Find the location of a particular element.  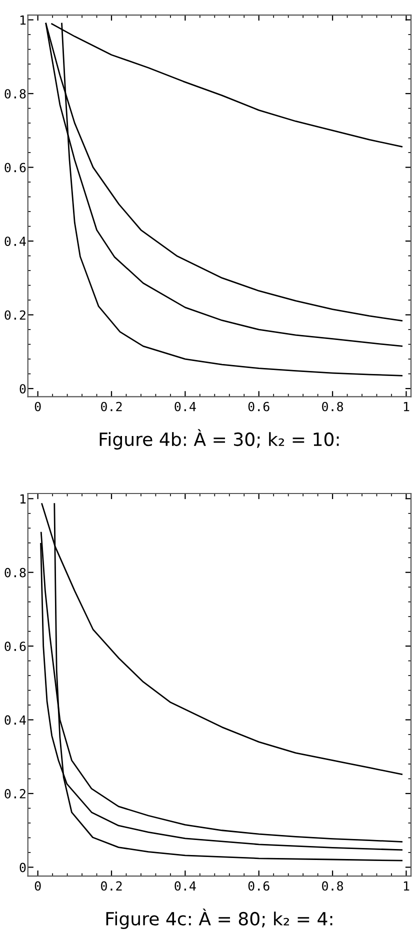

text: Figure 4b: À = 30; k₂ = 10: is located at coordinates (219, 439).